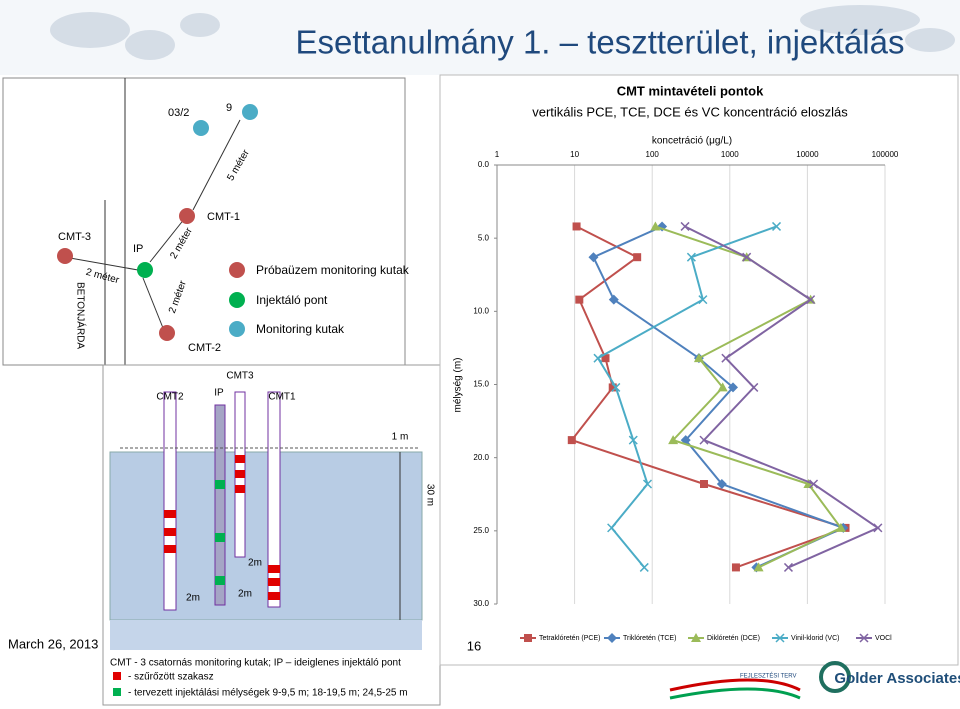  What do you see at coordinates (815, 638) in the screenshot?
I see `legend-label: Vinil-klorid (VC)` at bounding box center [815, 638].